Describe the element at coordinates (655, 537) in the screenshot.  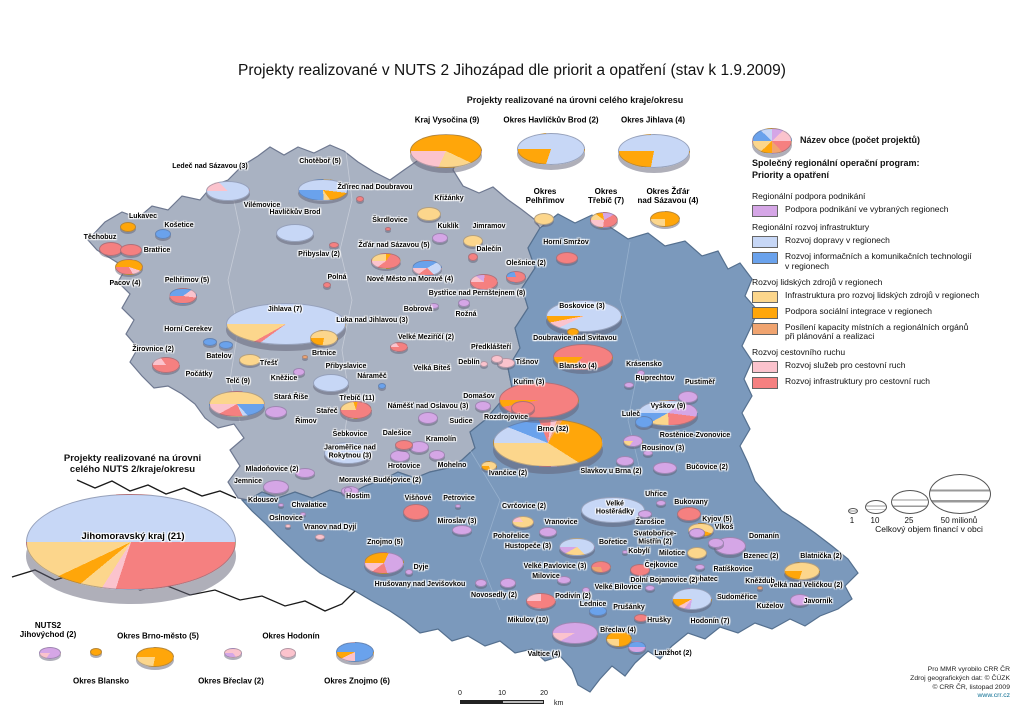
I see `svatobo-ice-mist-n-2-label: Svatobořice- Mistřín (2)` at that location.